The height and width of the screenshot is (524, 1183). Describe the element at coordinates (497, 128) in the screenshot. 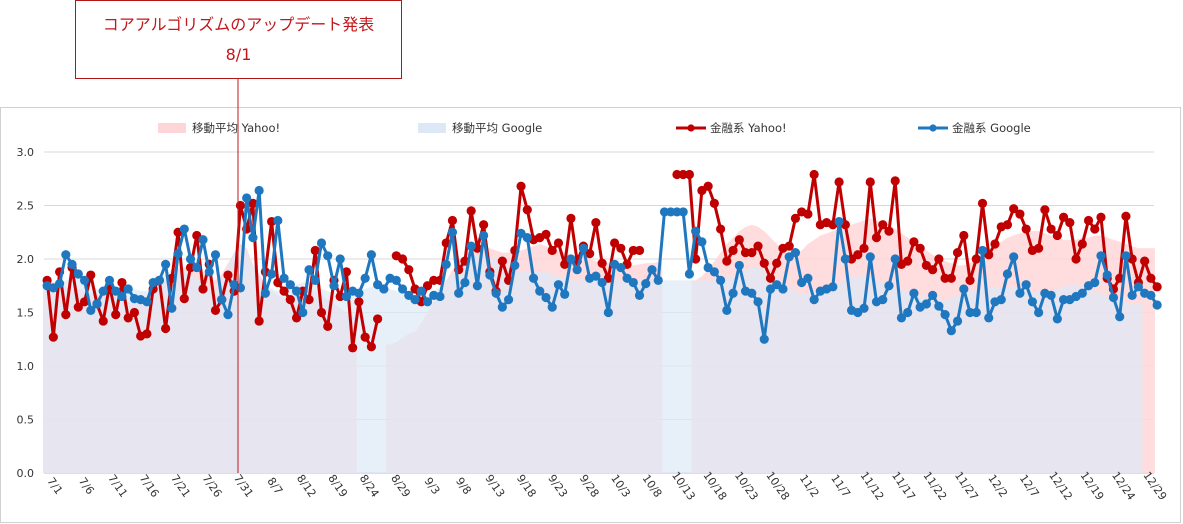

I see `legend-label: 移動平均 Google` at that location.